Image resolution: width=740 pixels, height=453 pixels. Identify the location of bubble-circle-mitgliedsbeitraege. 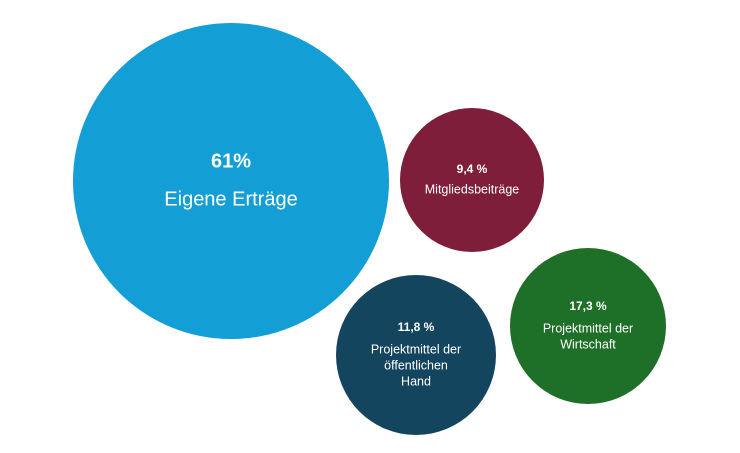
(472, 180).